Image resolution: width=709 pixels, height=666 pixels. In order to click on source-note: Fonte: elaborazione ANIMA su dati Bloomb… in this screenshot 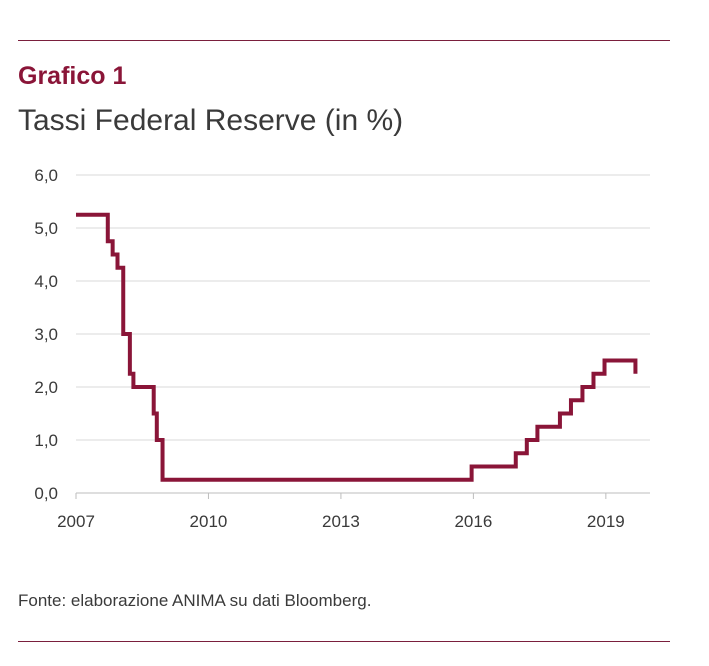, I will do `click(195, 600)`.